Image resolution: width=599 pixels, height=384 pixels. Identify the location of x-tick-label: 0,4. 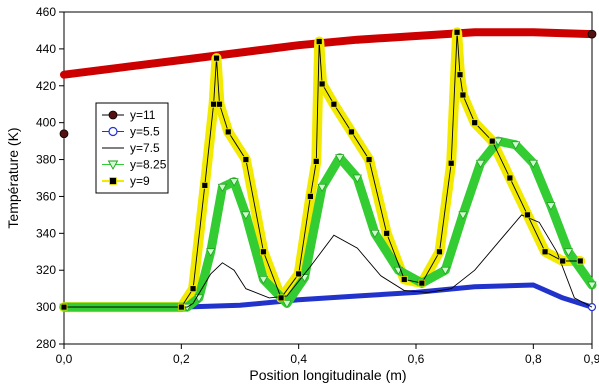
(298, 359).